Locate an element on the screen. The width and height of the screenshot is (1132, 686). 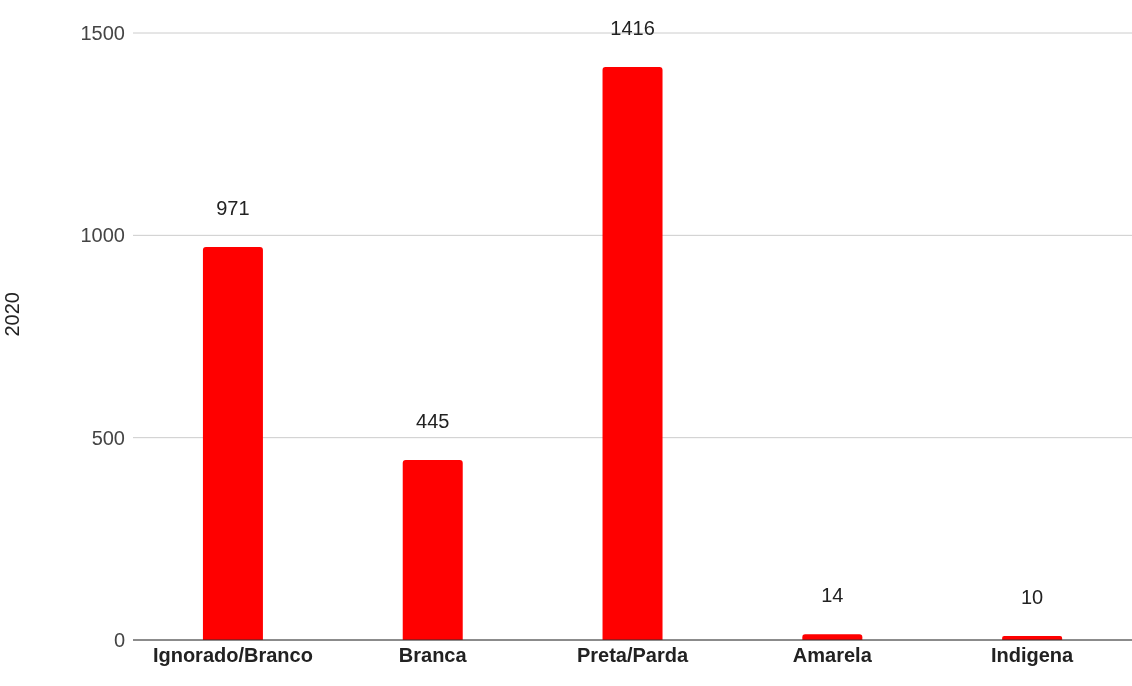
data-label: 14 is located at coordinates (832, 595).